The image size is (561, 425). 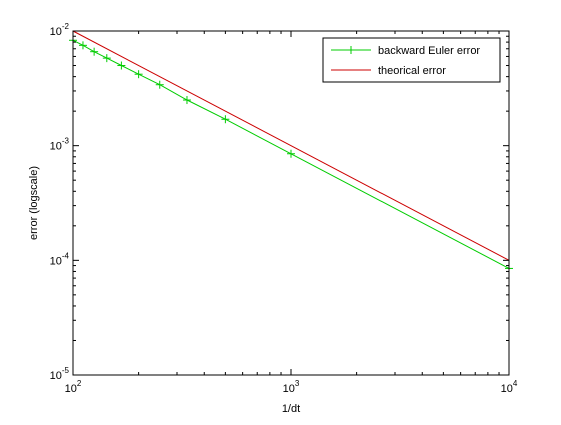 I want to click on y-tick-exponent: -3, so click(x=66, y=141).